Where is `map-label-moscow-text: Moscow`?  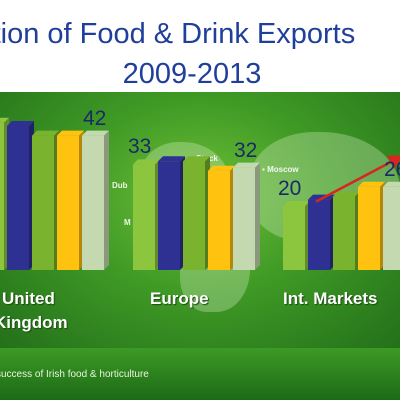 map-label-moscow-text: Moscow is located at coordinates (283, 169).